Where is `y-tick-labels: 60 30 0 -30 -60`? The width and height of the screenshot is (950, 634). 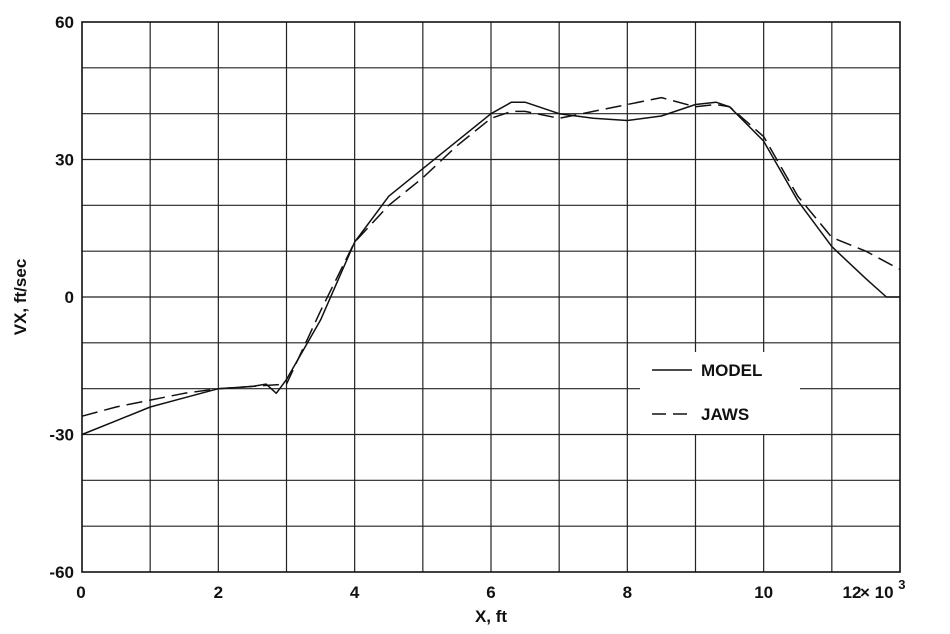 y-tick-labels: 60 30 0 -30 -60 is located at coordinates (61, 297).